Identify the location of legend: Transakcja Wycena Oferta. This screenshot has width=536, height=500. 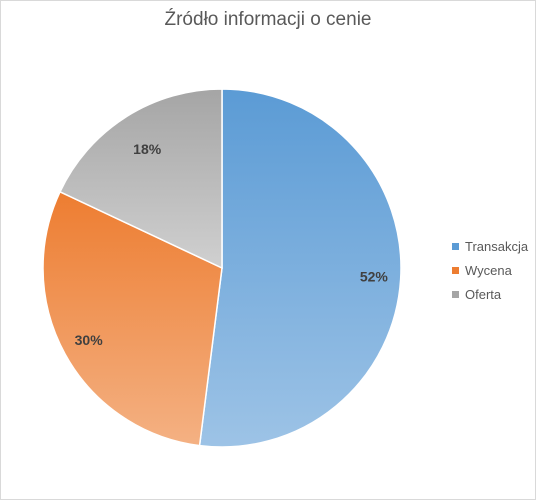
(490, 270).